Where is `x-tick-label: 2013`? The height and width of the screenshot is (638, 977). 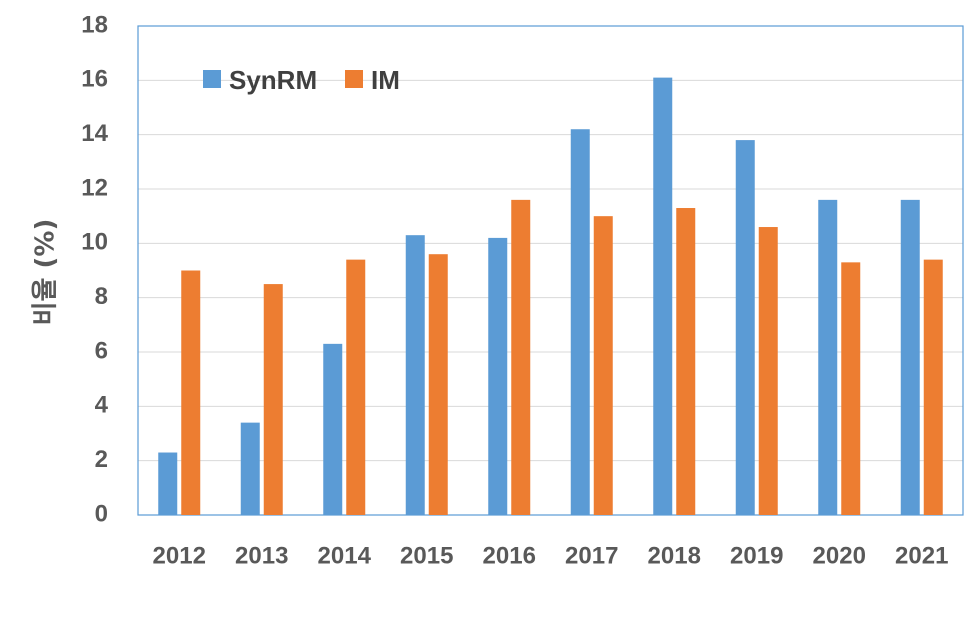
x-tick-label: 2013 is located at coordinates (261, 555).